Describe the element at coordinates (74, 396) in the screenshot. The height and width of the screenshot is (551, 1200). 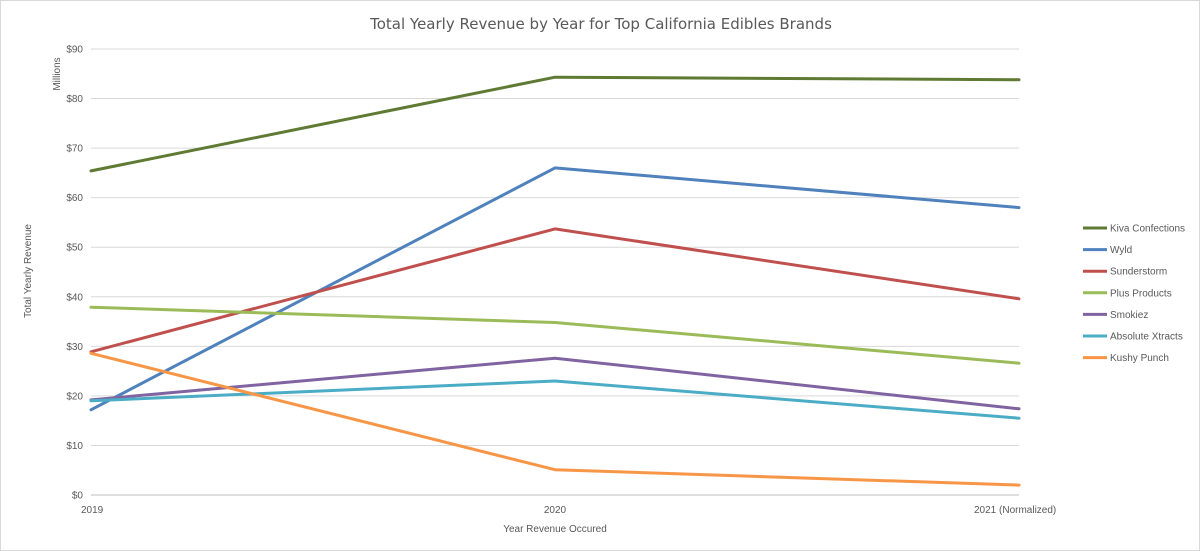
I see `y-tick-label: $20` at that location.